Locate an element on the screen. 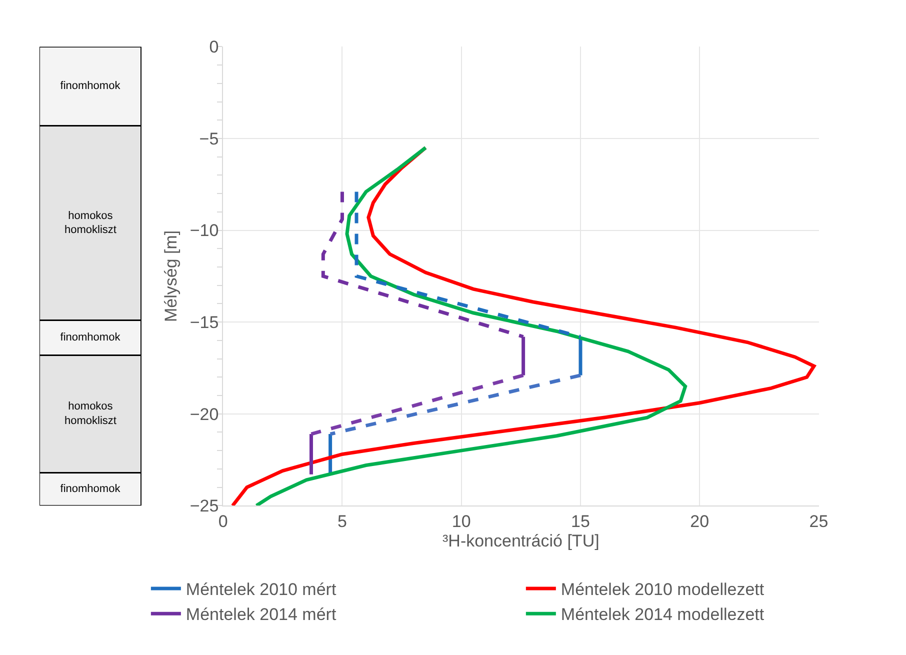 Image resolution: width=906 pixels, height=655 pixels. legend-label: Méntelek 2014 mért is located at coordinates (261, 614).